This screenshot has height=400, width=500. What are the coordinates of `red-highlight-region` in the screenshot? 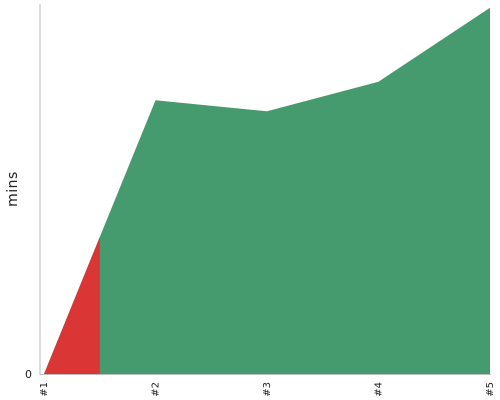 It's located at (72, 305).